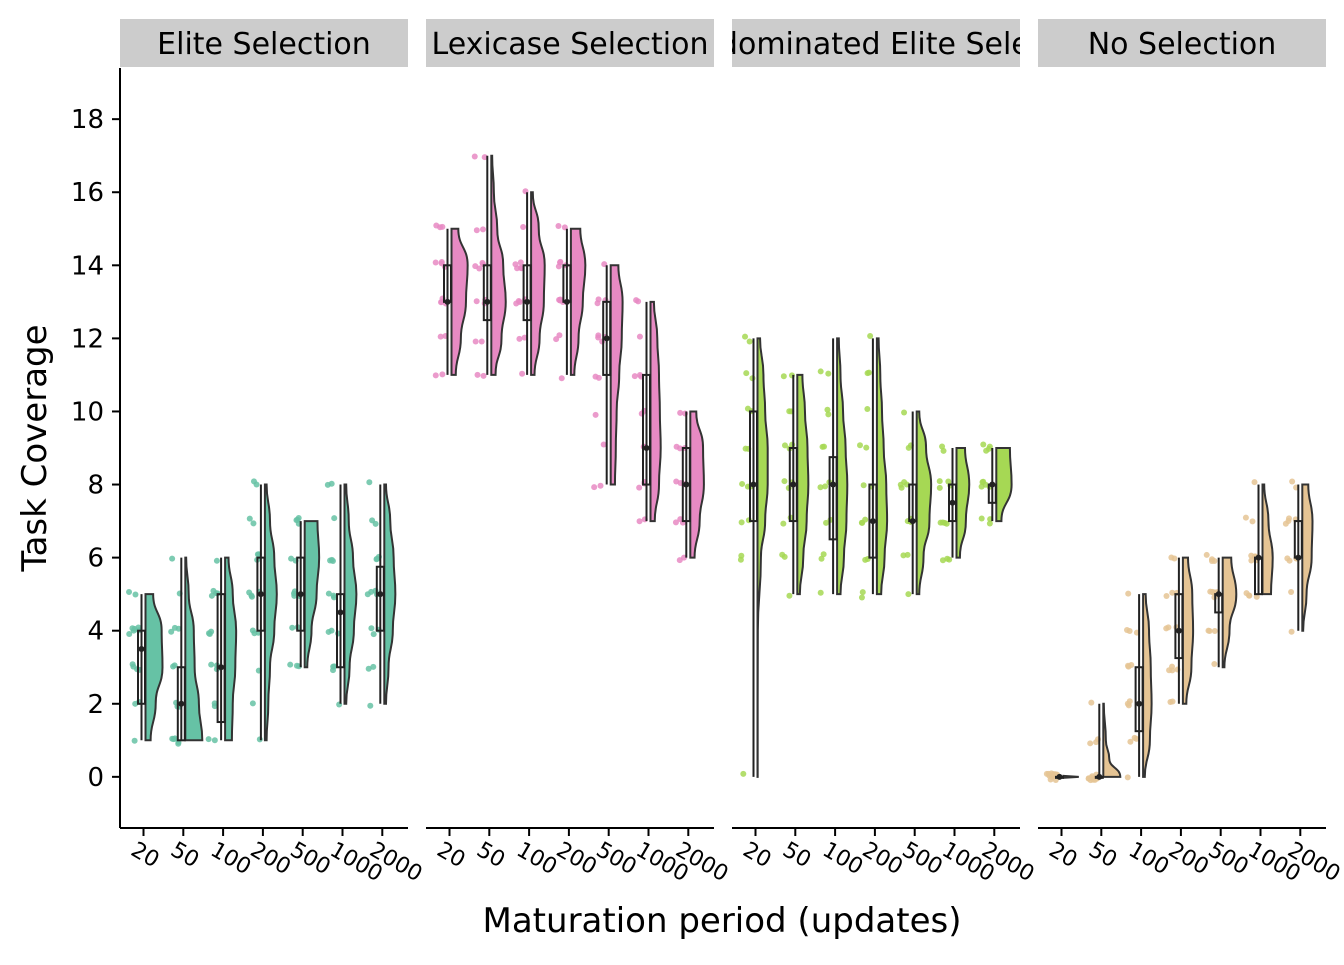 This screenshot has width=1344, height=965. What do you see at coordinates (1102, 856) in the screenshot?
I see `x-tick-label: 50` at bounding box center [1102, 856].